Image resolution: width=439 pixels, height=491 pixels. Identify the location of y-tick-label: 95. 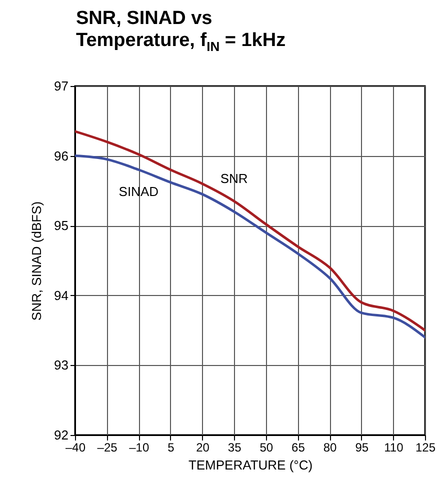
(61, 226).